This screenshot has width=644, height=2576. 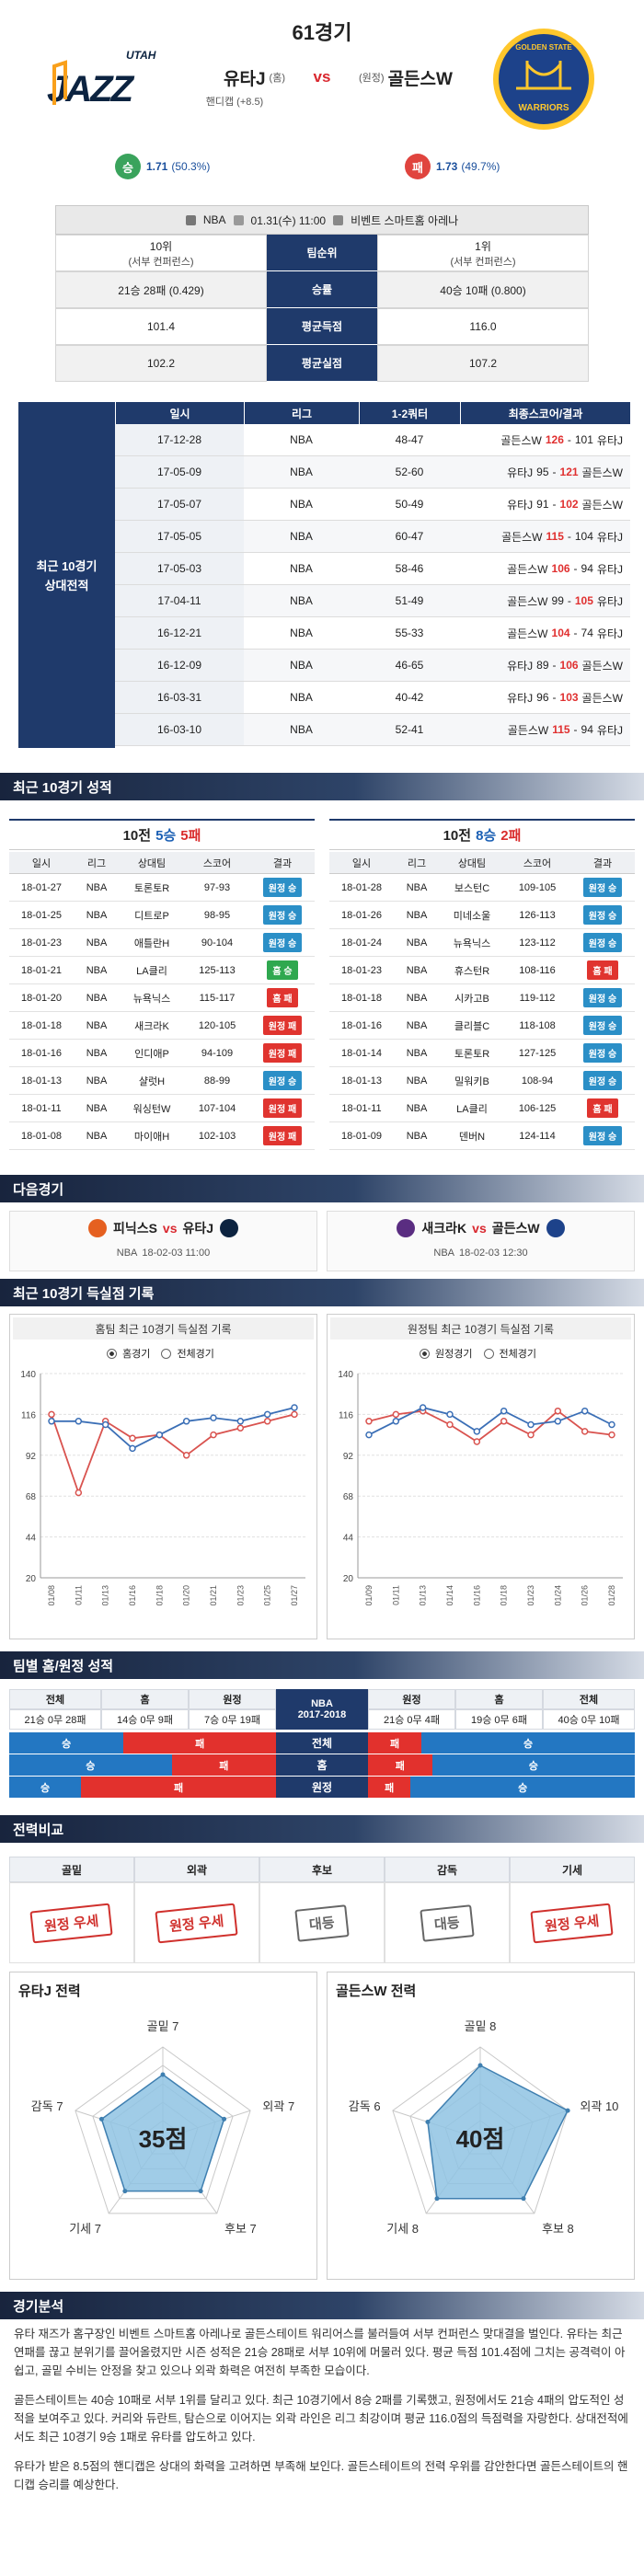 I want to click on logo-text: UTAH, so click(x=141, y=55).